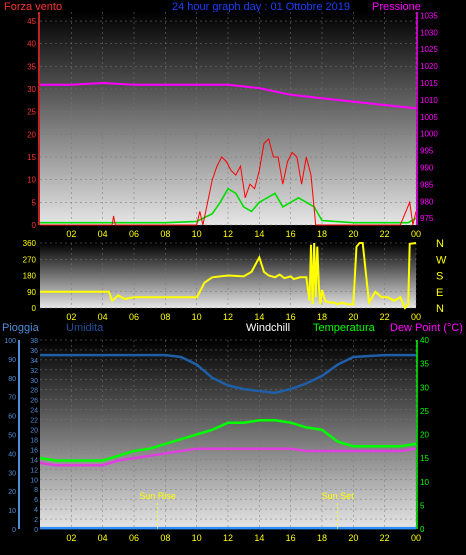  Describe the element at coordinates (34, 480) in the screenshot. I see `y-tick-label-humidity: 10` at that location.